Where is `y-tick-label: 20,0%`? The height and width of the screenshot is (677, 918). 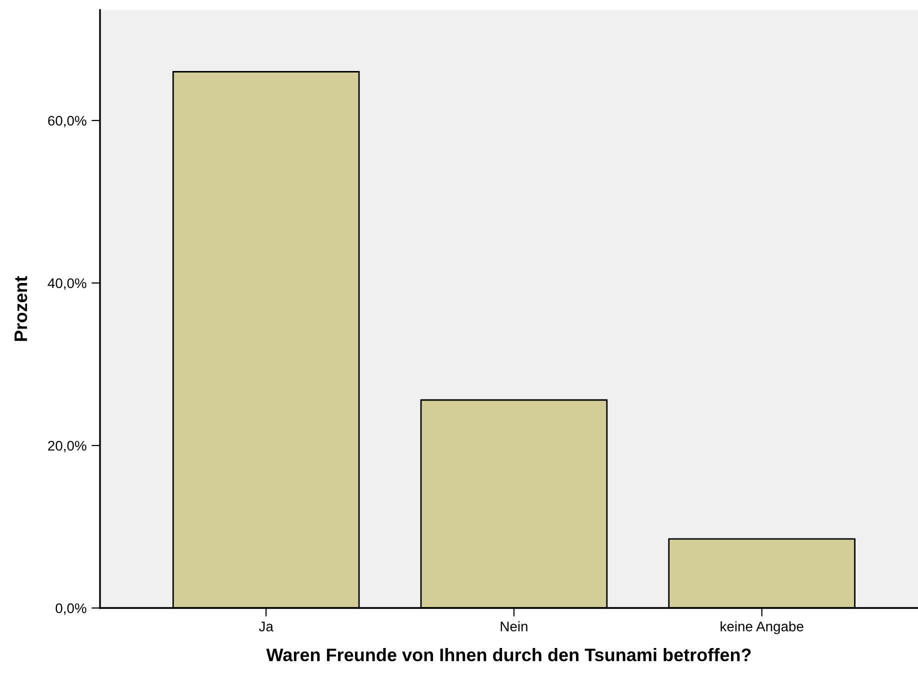 y-tick-label: 20,0% is located at coordinates (67, 446).